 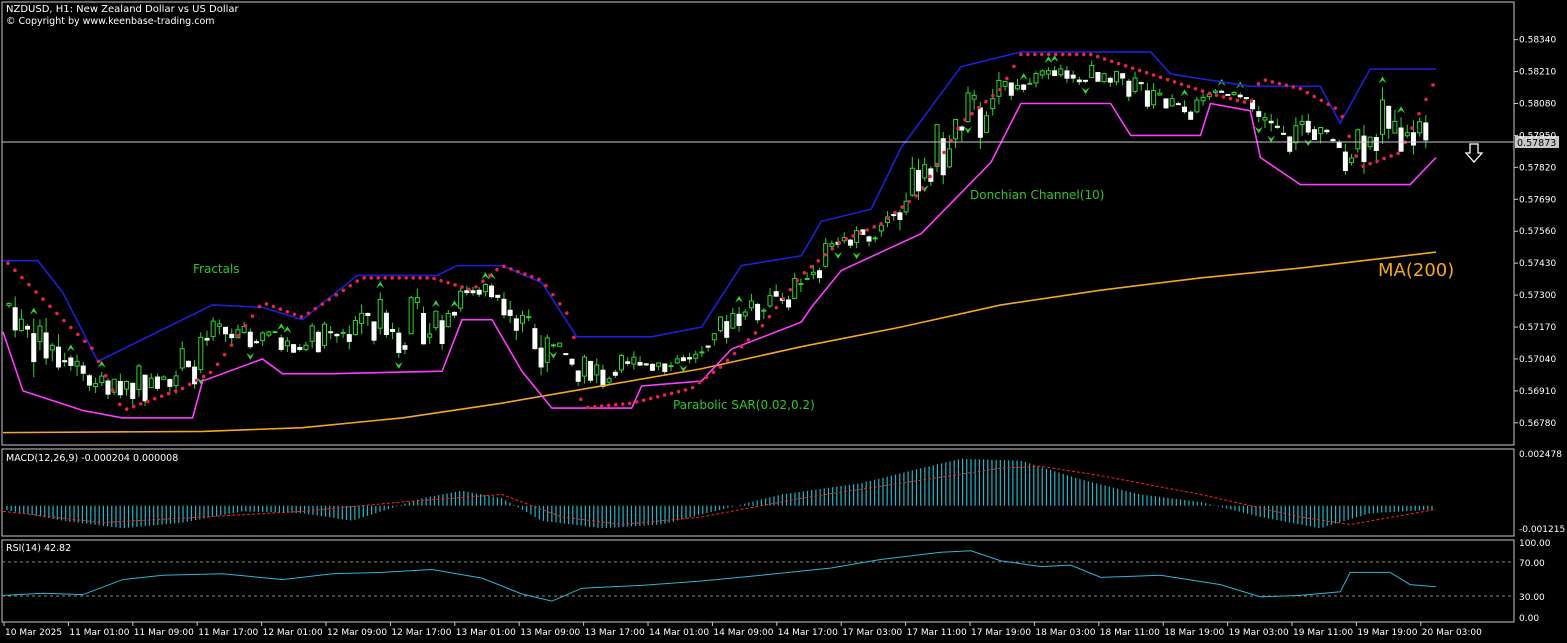 I want to click on time-tick-label: 17 Mar 11:00, so click(x=937, y=633).